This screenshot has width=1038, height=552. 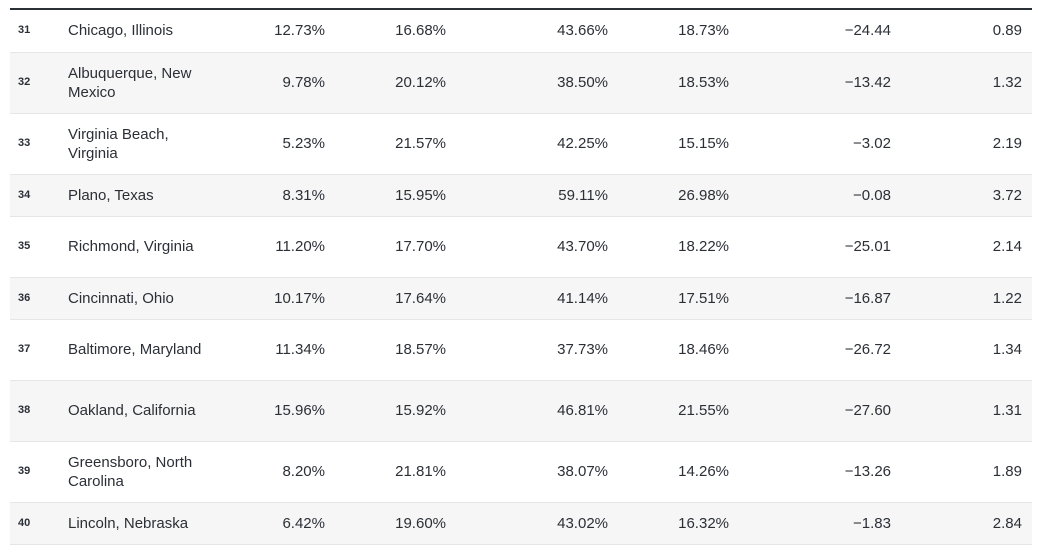 I want to click on value-cell-6: 1.34, so click(x=1007, y=349).